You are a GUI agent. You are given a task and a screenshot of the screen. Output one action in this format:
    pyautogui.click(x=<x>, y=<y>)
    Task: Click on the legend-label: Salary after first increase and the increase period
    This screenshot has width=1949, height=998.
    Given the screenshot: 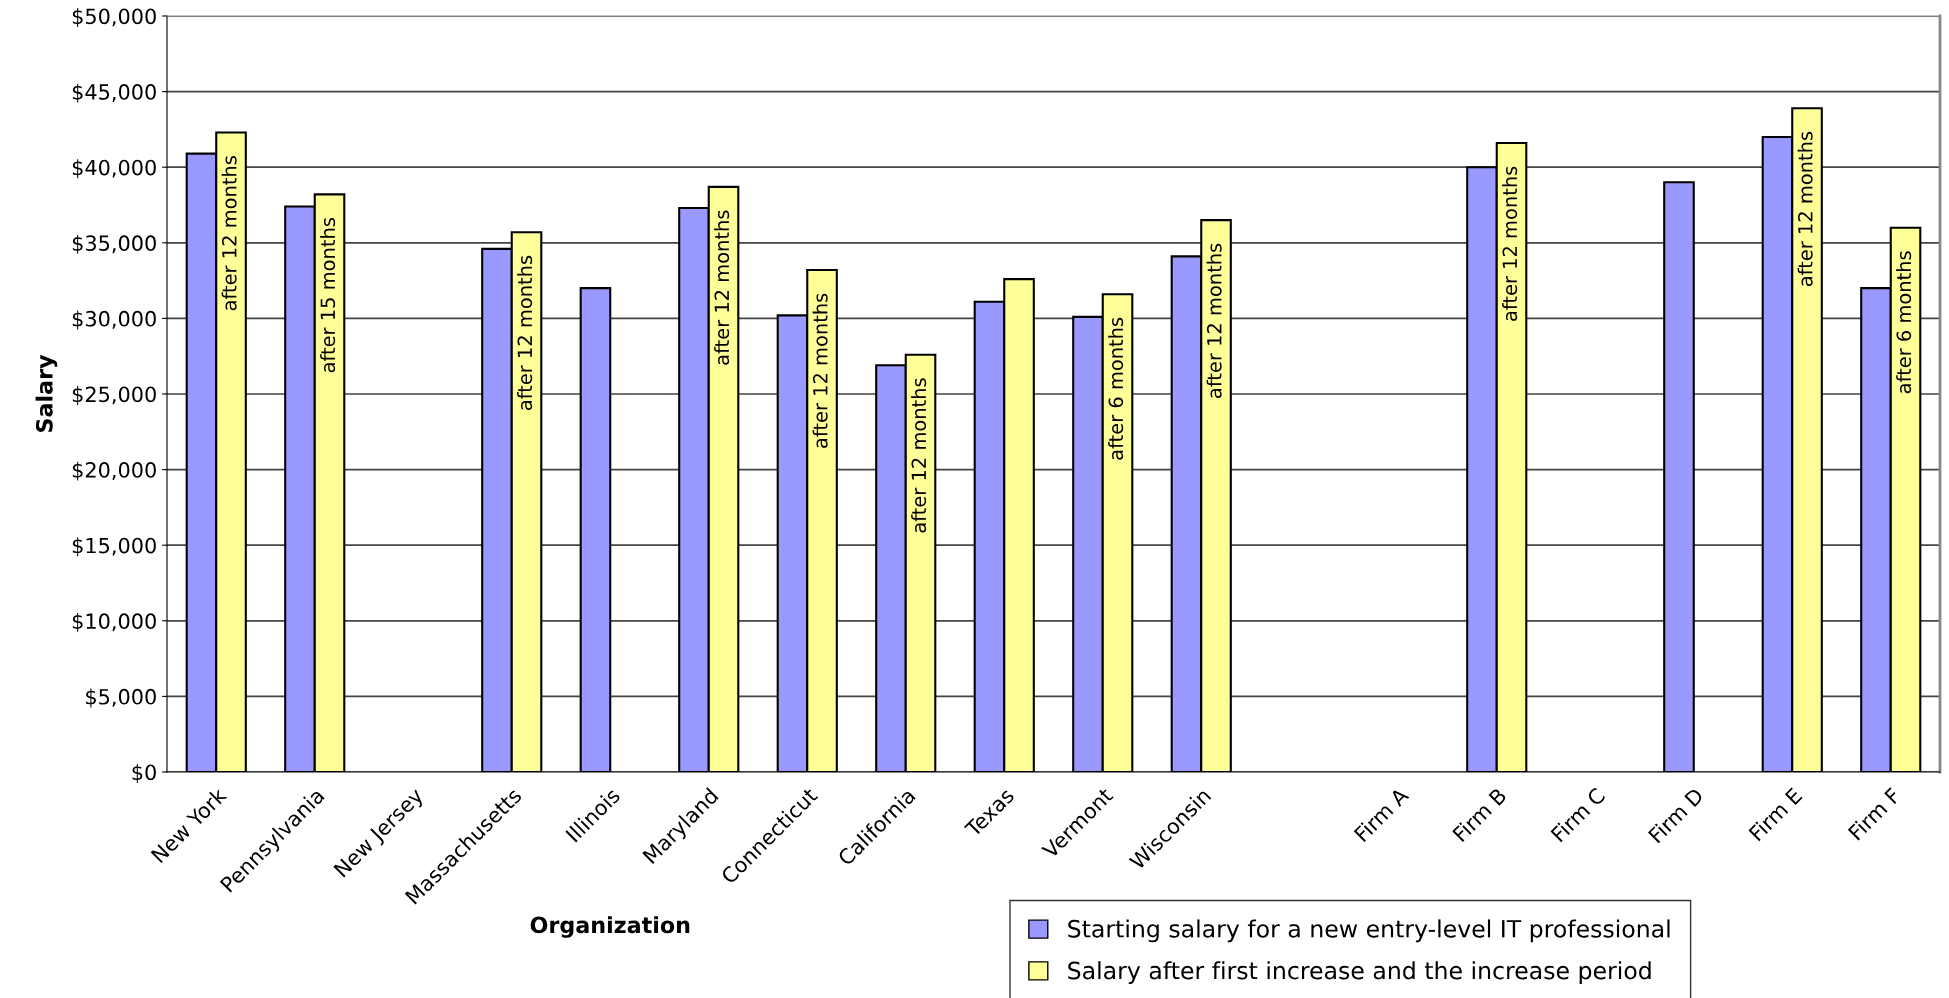 What is the action you would take?
    pyautogui.click(x=1359, y=972)
    